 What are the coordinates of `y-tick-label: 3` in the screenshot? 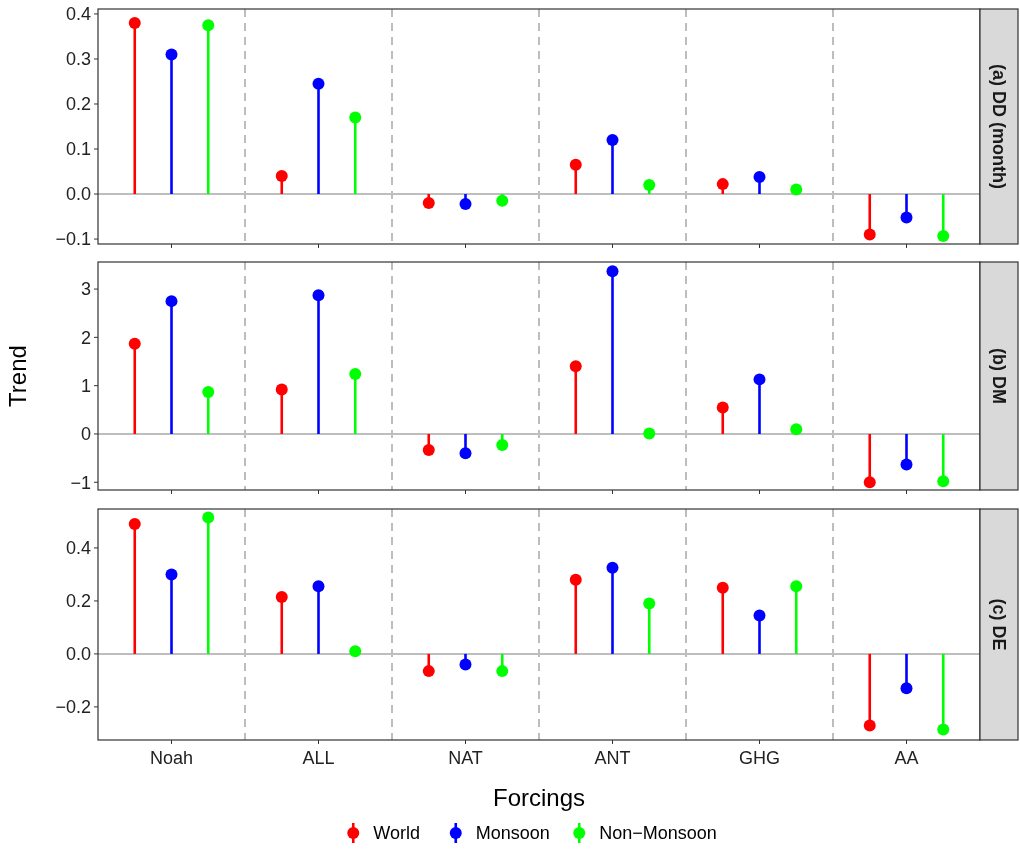 It's located at (85, 289).